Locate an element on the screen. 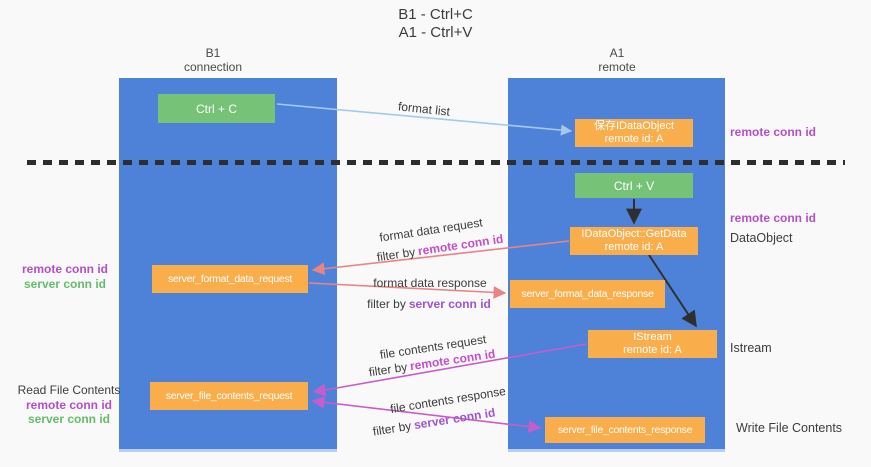 This screenshot has width=871, height=467. node-save-idataobject: 保存IDataObject remote id: A is located at coordinates (634, 133).